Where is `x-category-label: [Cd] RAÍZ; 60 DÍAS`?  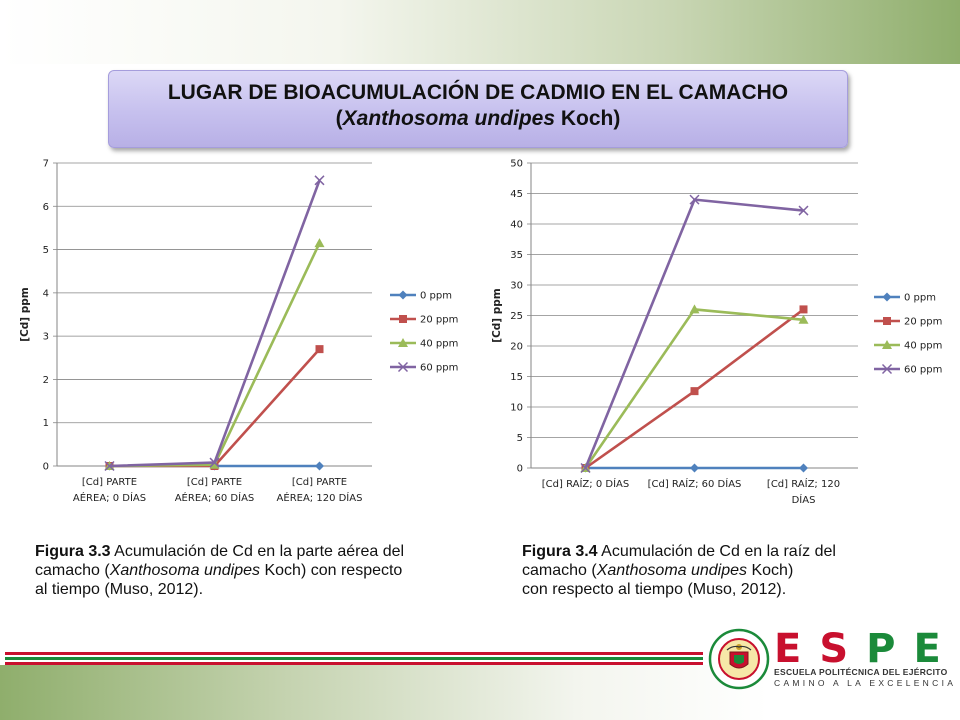 x-category-label: [Cd] RAÍZ; 60 DÍAS is located at coordinates (695, 483).